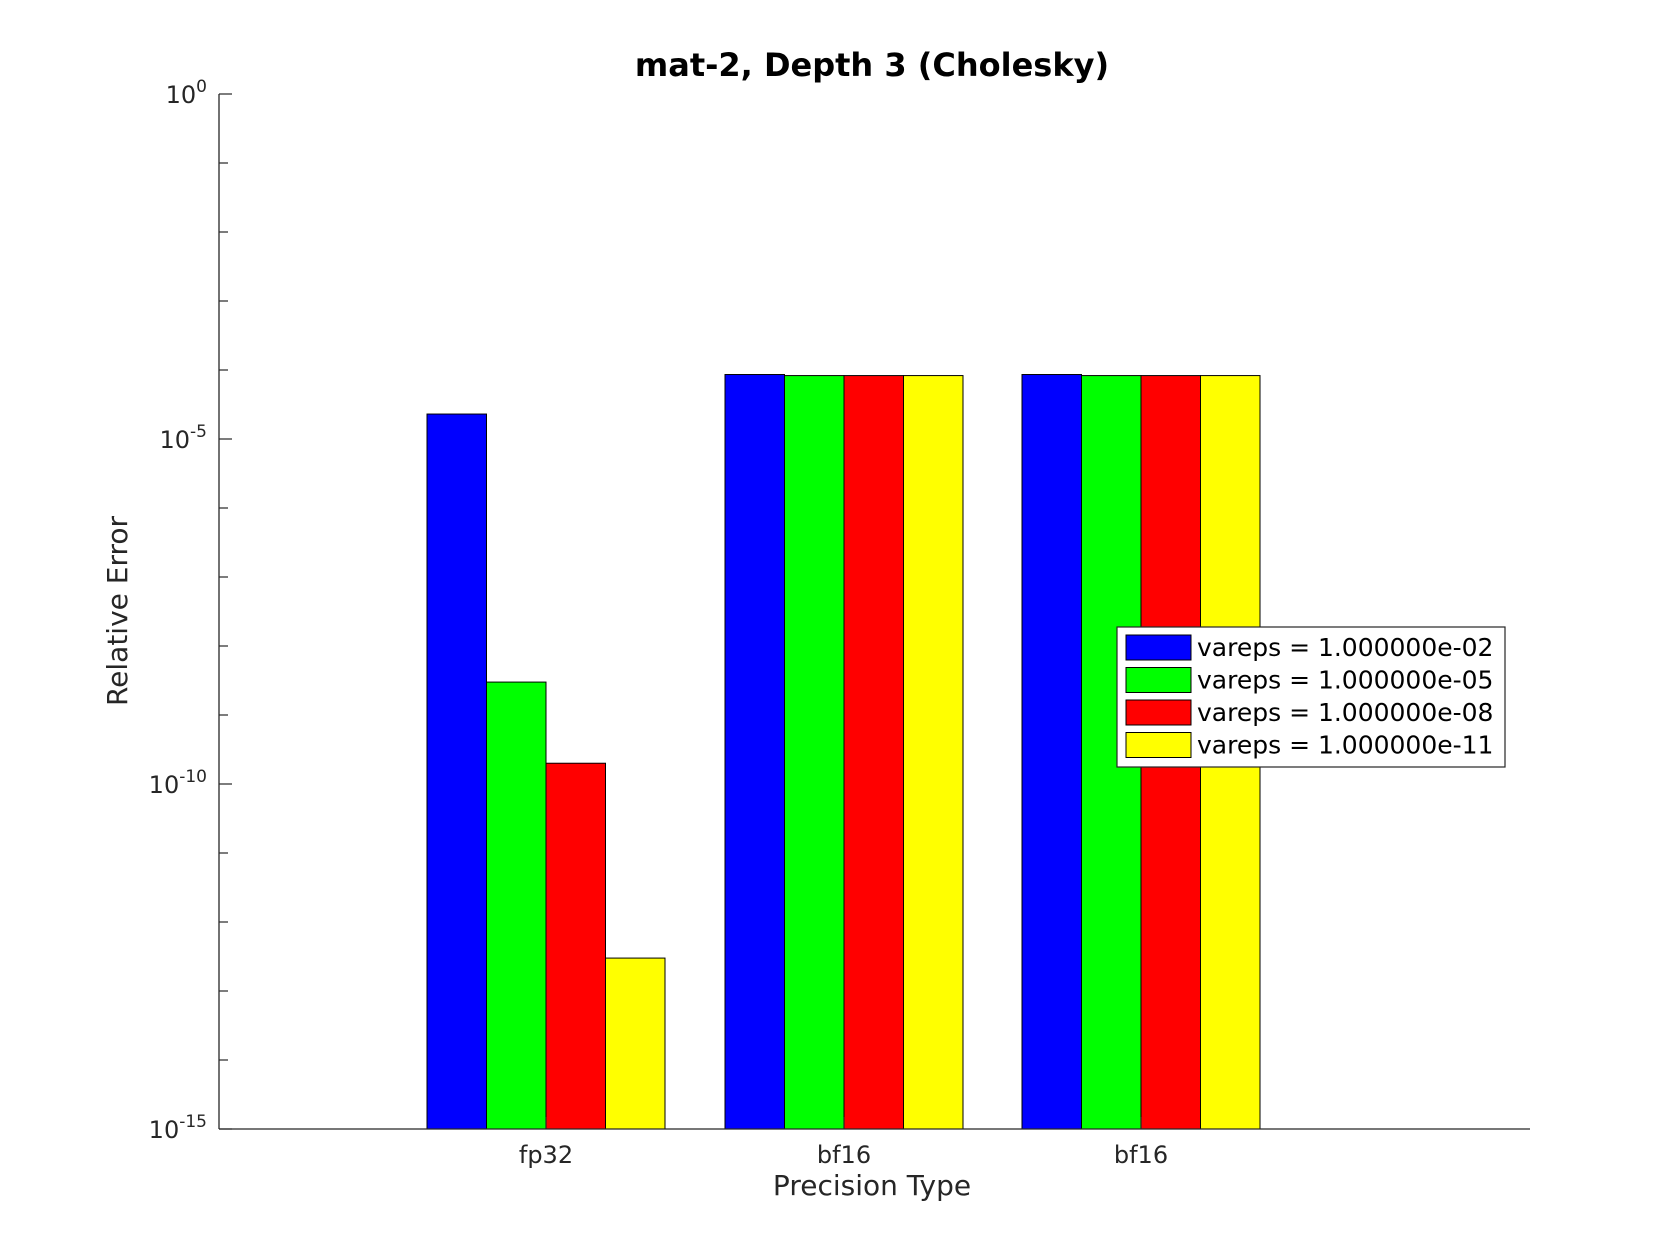  I want to click on chart-title: mat-2, Depth 3 (Cholesky), so click(872, 65).